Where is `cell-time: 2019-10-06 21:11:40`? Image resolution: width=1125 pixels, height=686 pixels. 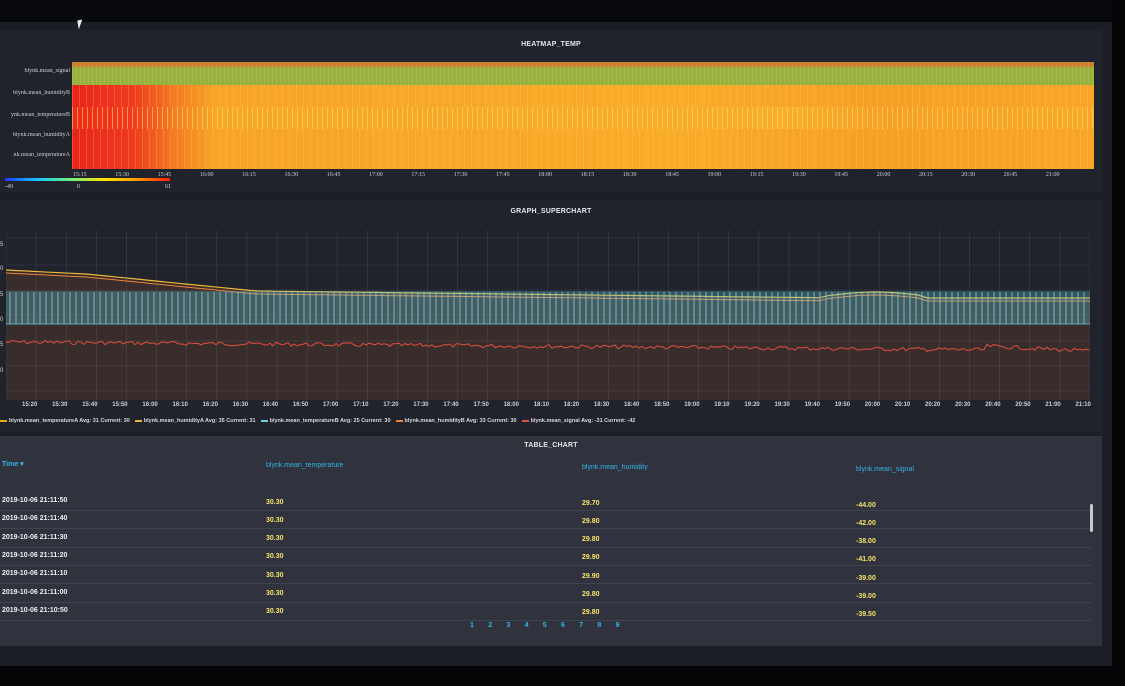 cell-time: 2019-10-06 21:11:40 is located at coordinates (35, 519).